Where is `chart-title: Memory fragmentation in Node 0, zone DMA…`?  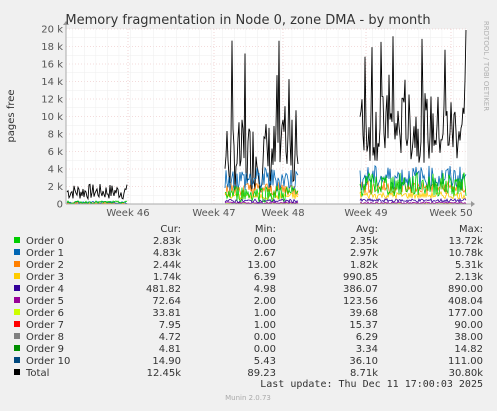
chart-title: Memory fragmentation in Node 0, zone DMA… is located at coordinates (247, 20).